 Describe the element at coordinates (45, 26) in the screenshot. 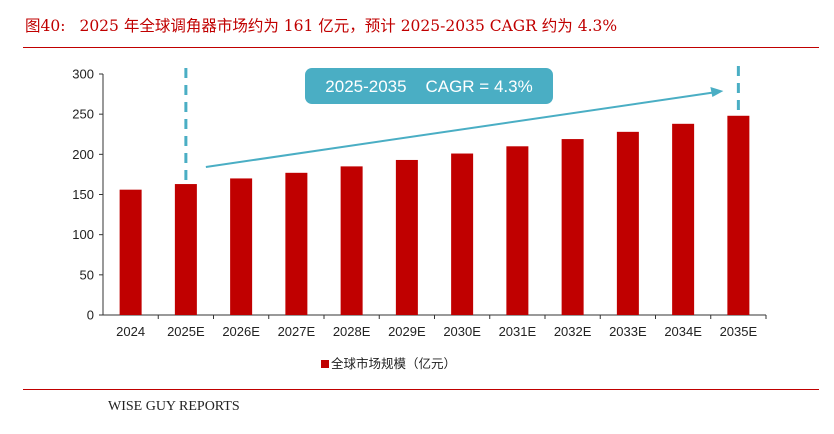

I see `figure-number: 图40:` at that location.